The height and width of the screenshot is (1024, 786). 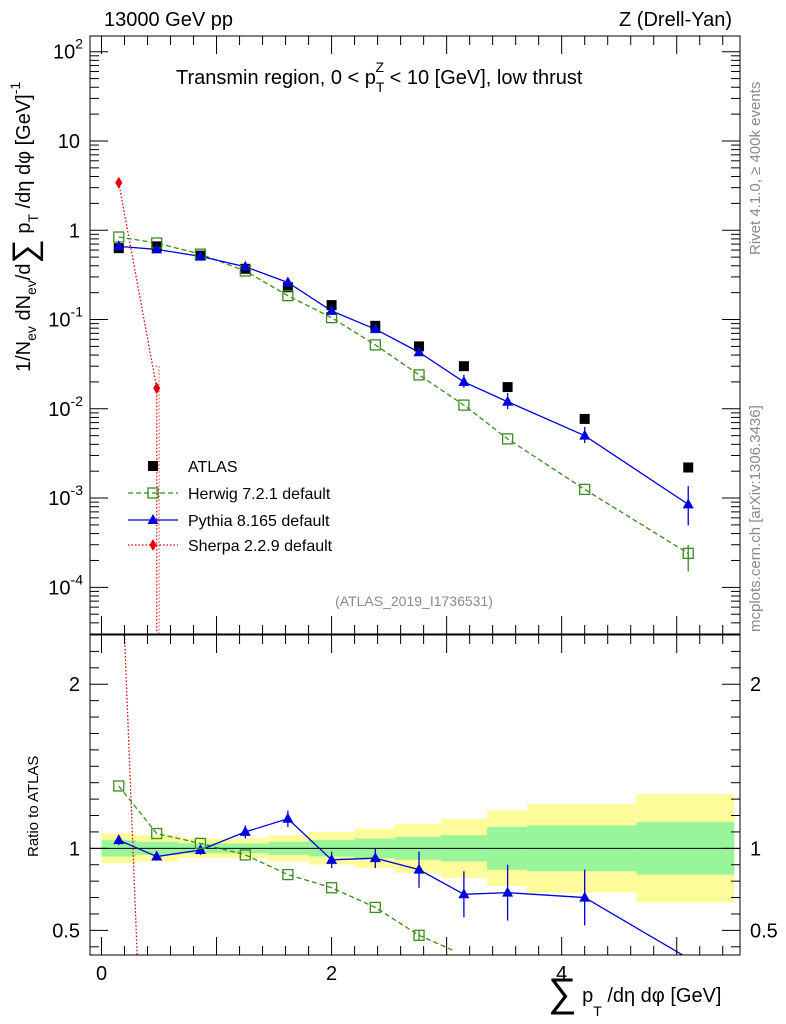 I want to click on x-tick-label: 0, so click(x=101, y=974).